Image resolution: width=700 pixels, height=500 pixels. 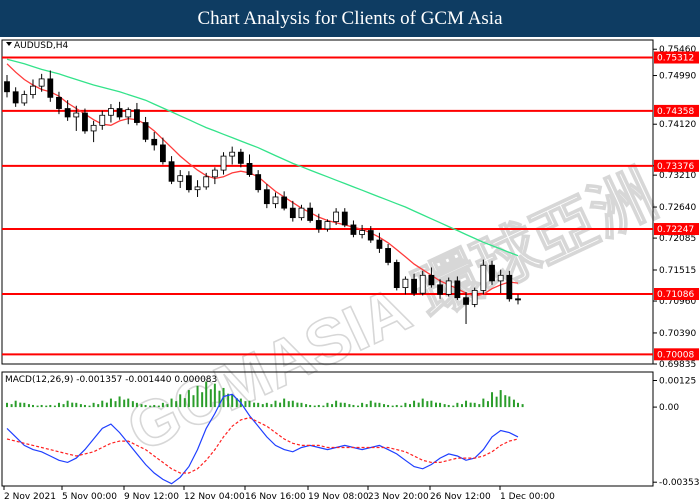 I want to click on price-y-tick-label: 0.75460, so click(x=677, y=50).